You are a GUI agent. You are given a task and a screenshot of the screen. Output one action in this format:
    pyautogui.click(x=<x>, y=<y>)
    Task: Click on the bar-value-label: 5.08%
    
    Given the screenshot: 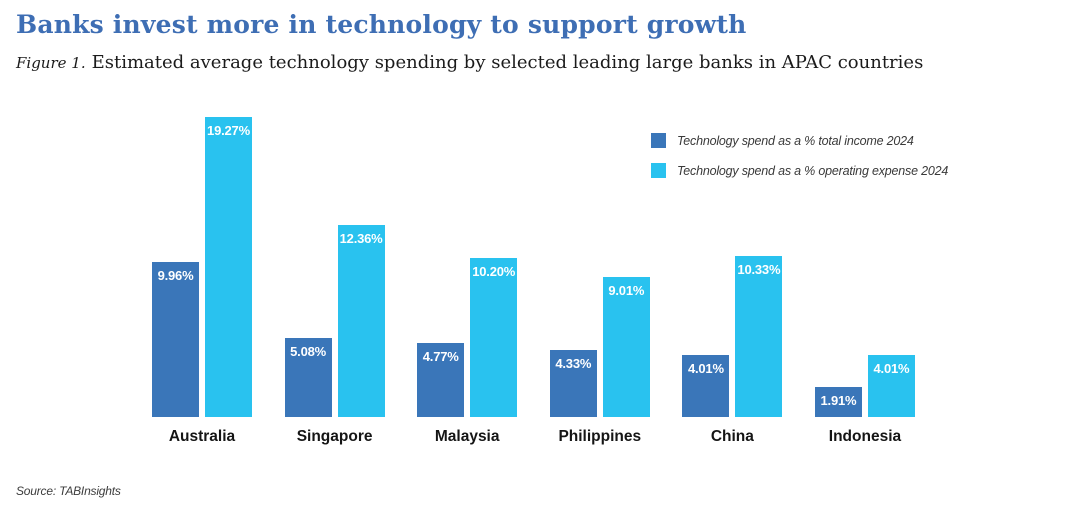 What is the action you would take?
    pyautogui.click(x=308, y=351)
    